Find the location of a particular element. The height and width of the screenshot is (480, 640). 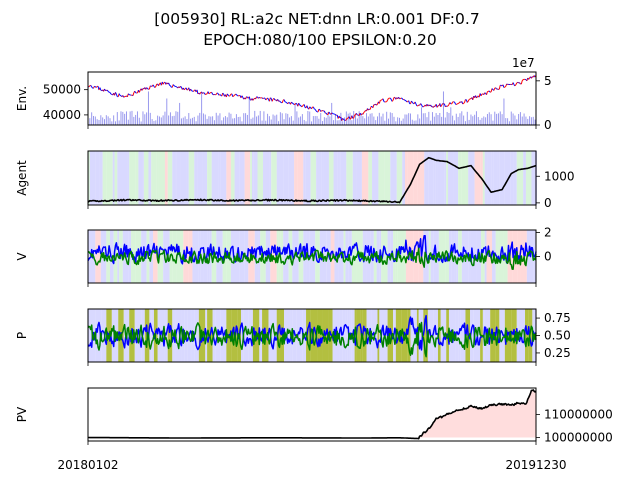

panel-value: 0 2 V is located at coordinates (283, 256).